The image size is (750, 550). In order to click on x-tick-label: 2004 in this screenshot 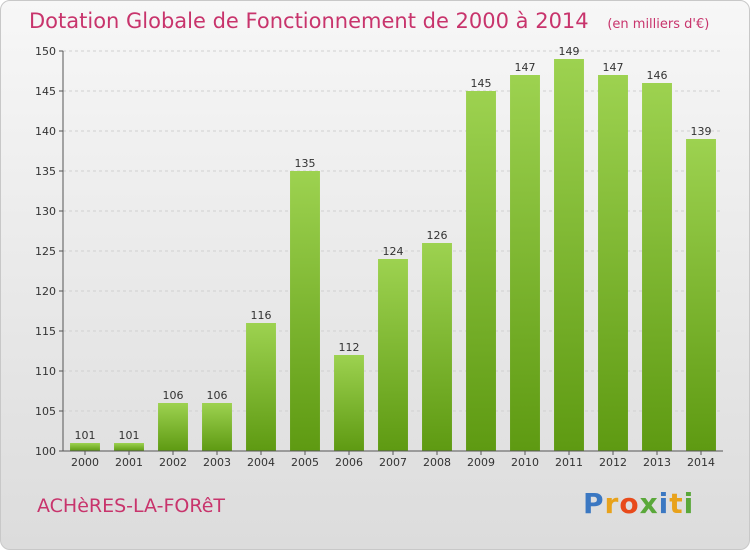, I will do `click(261, 462)`.